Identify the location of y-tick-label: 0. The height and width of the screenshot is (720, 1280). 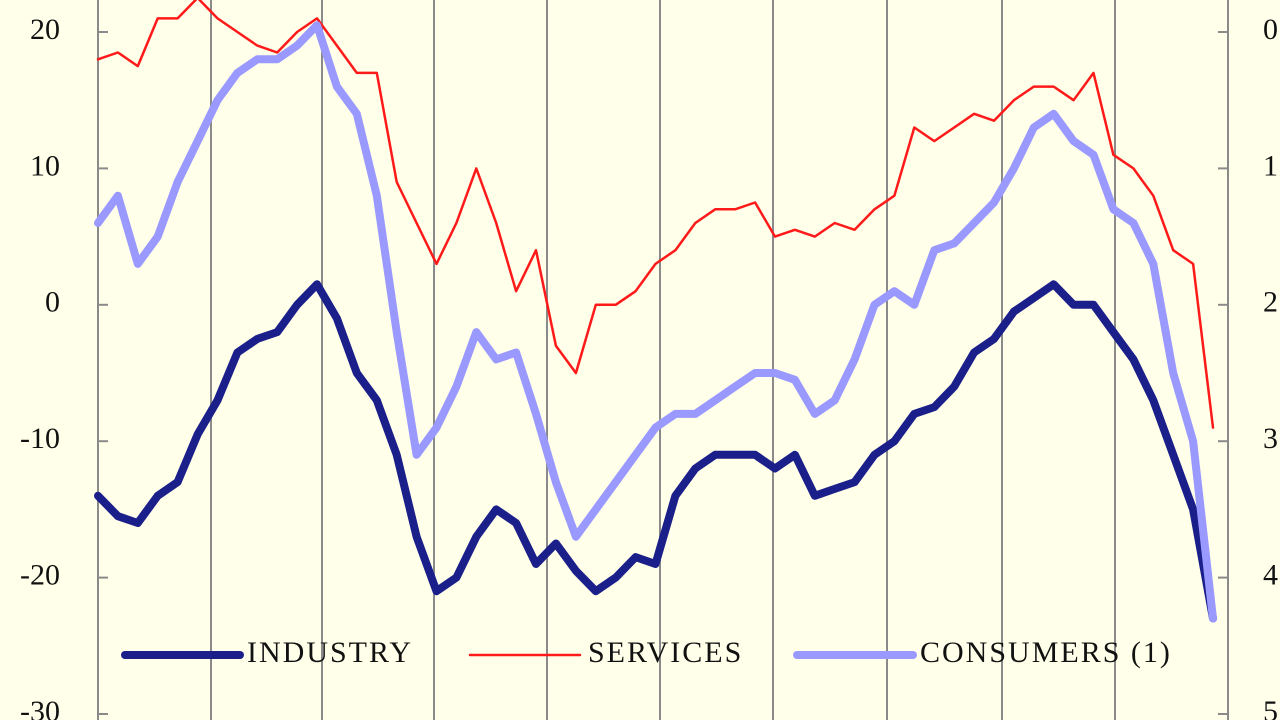
(52, 302).